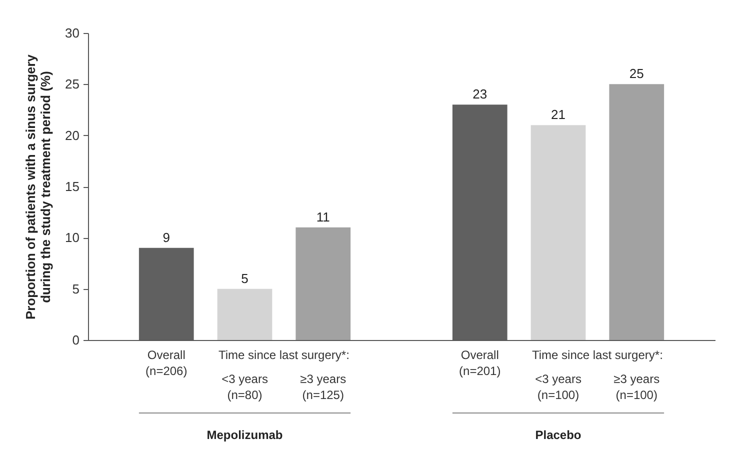 Image resolution: width=732 pixels, height=462 pixels. Describe the element at coordinates (38, 187) in the screenshot. I see `y-axis-title: Proportion of patients with a sinus surgery during the study treatment period (%)` at that location.